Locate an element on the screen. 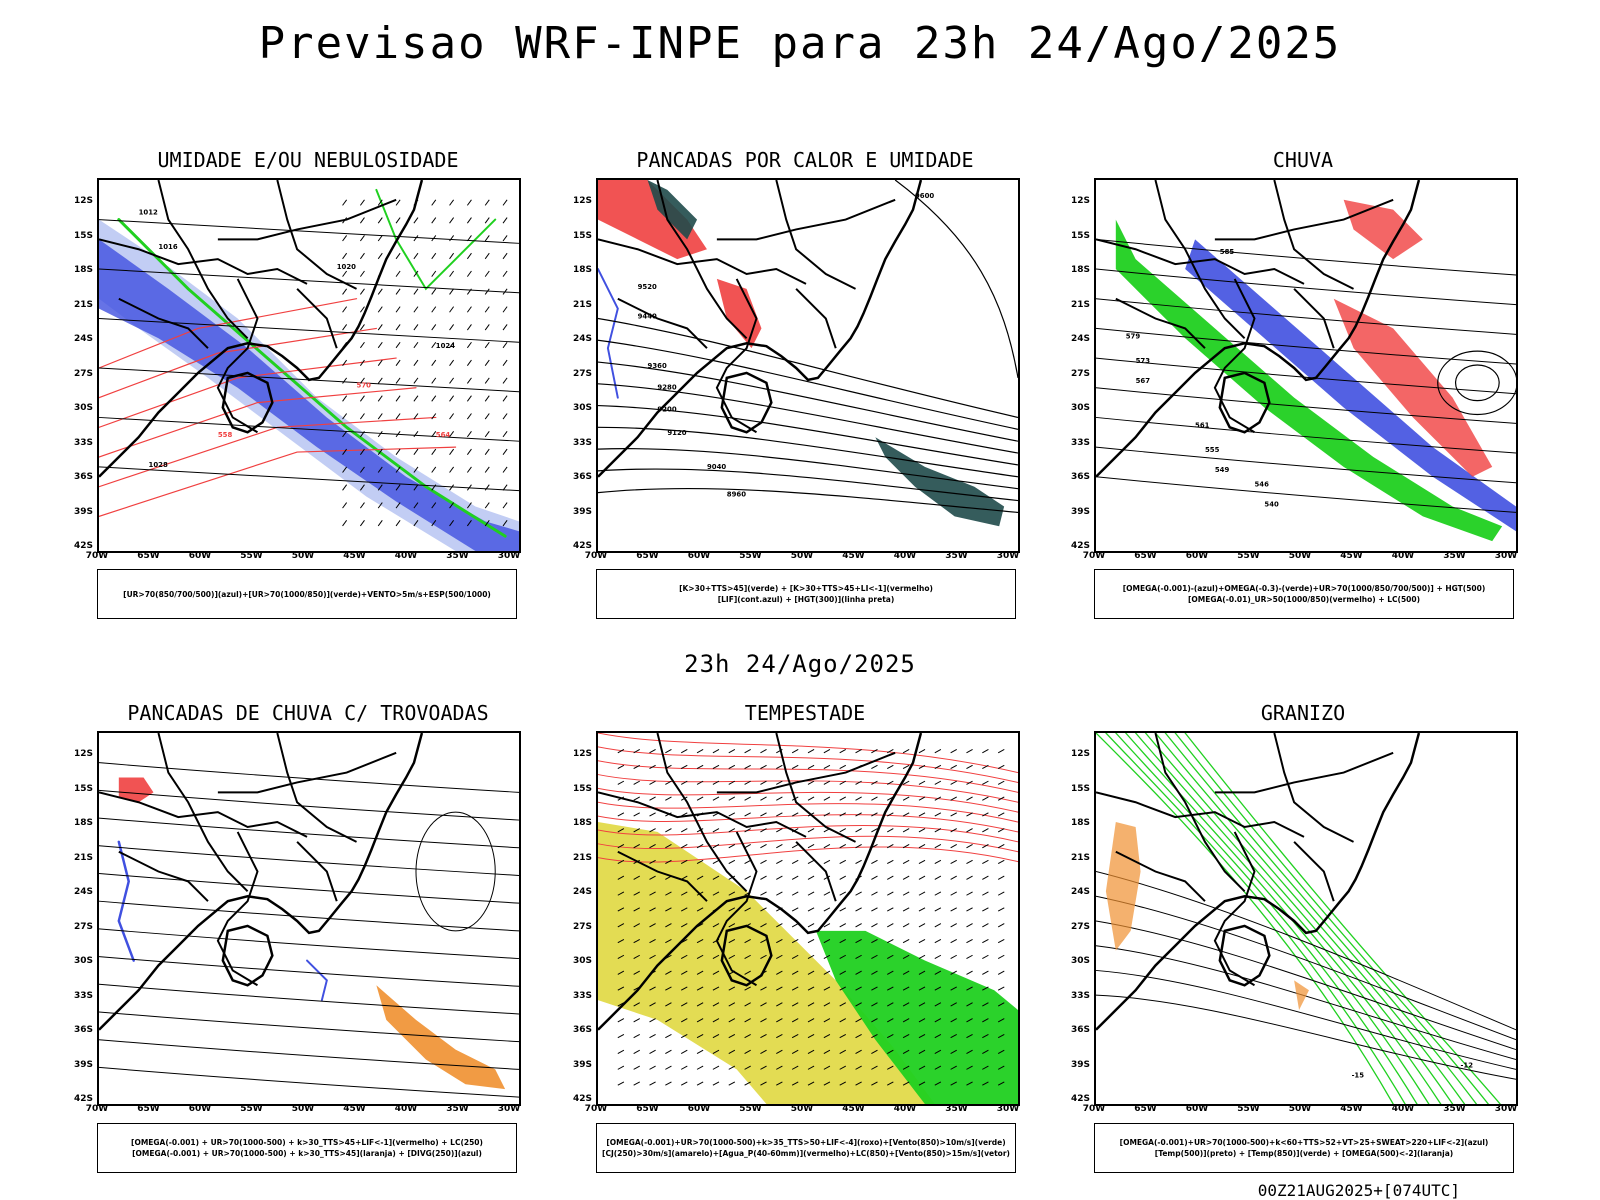 This screenshot has height=1200, width=1600. panel-title: UMIDADE E/OU NEBULOSIDADE is located at coordinates (308, 160).